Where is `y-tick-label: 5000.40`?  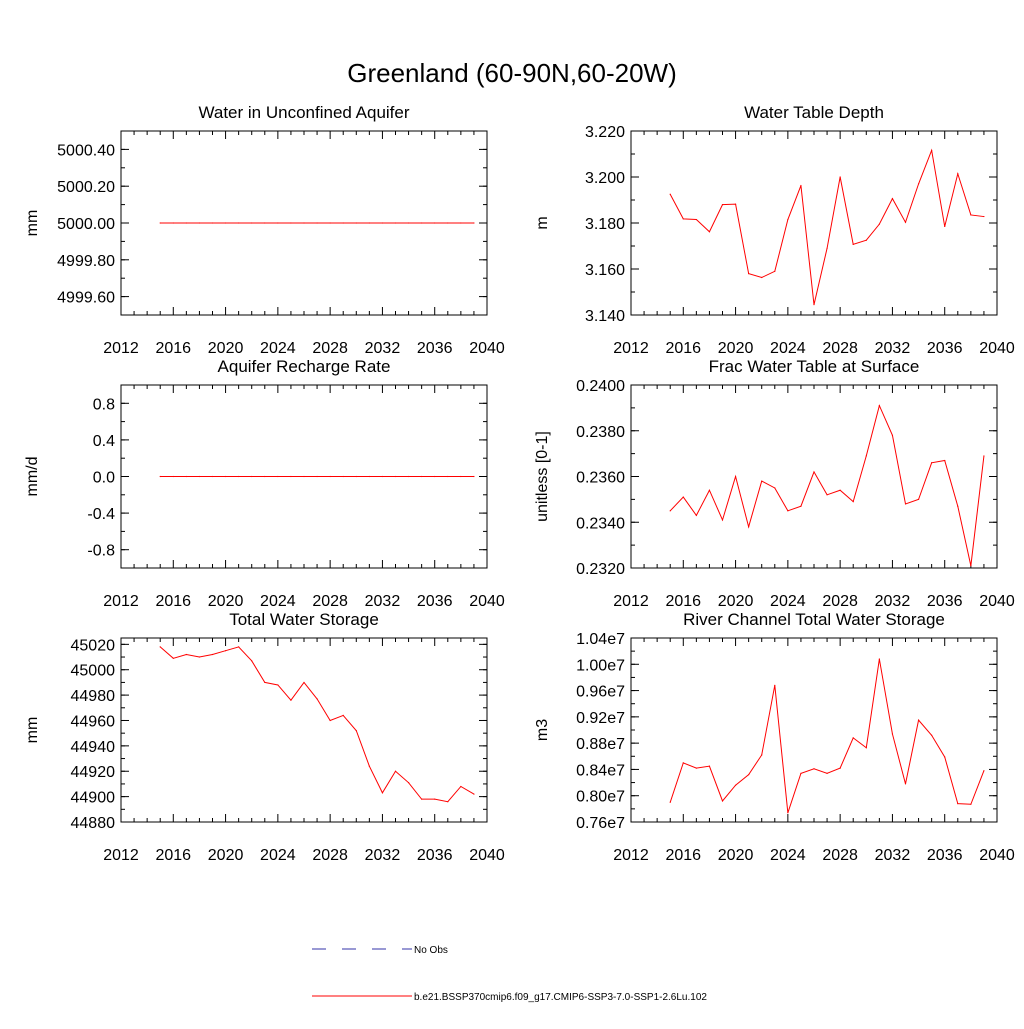 y-tick-label: 5000.40 is located at coordinates (86, 150).